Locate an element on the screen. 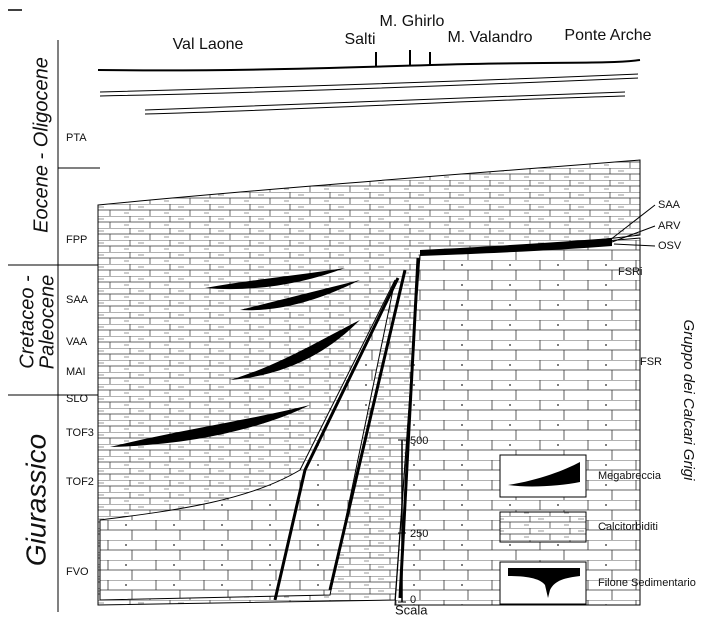  unit-label: VAA is located at coordinates (77, 342).